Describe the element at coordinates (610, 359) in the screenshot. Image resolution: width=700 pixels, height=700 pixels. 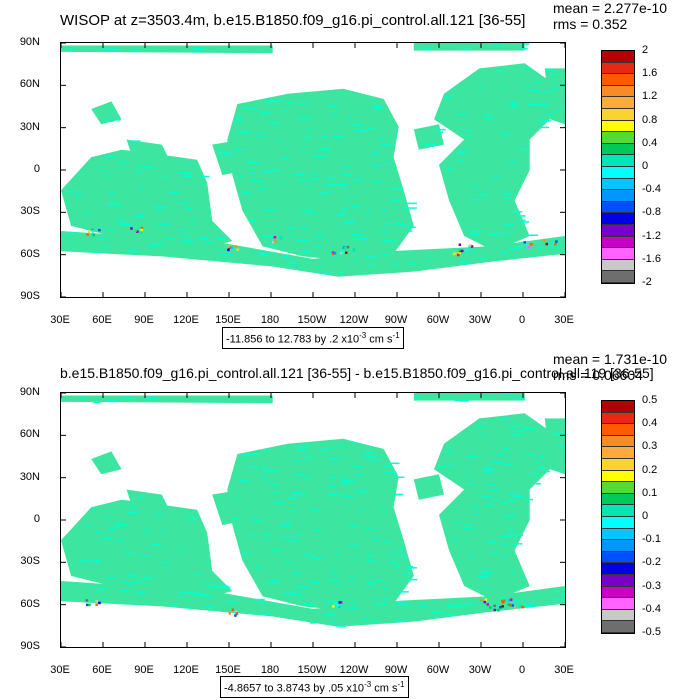
I see `bottom-mean: mean = 1.731e-10` at that location.